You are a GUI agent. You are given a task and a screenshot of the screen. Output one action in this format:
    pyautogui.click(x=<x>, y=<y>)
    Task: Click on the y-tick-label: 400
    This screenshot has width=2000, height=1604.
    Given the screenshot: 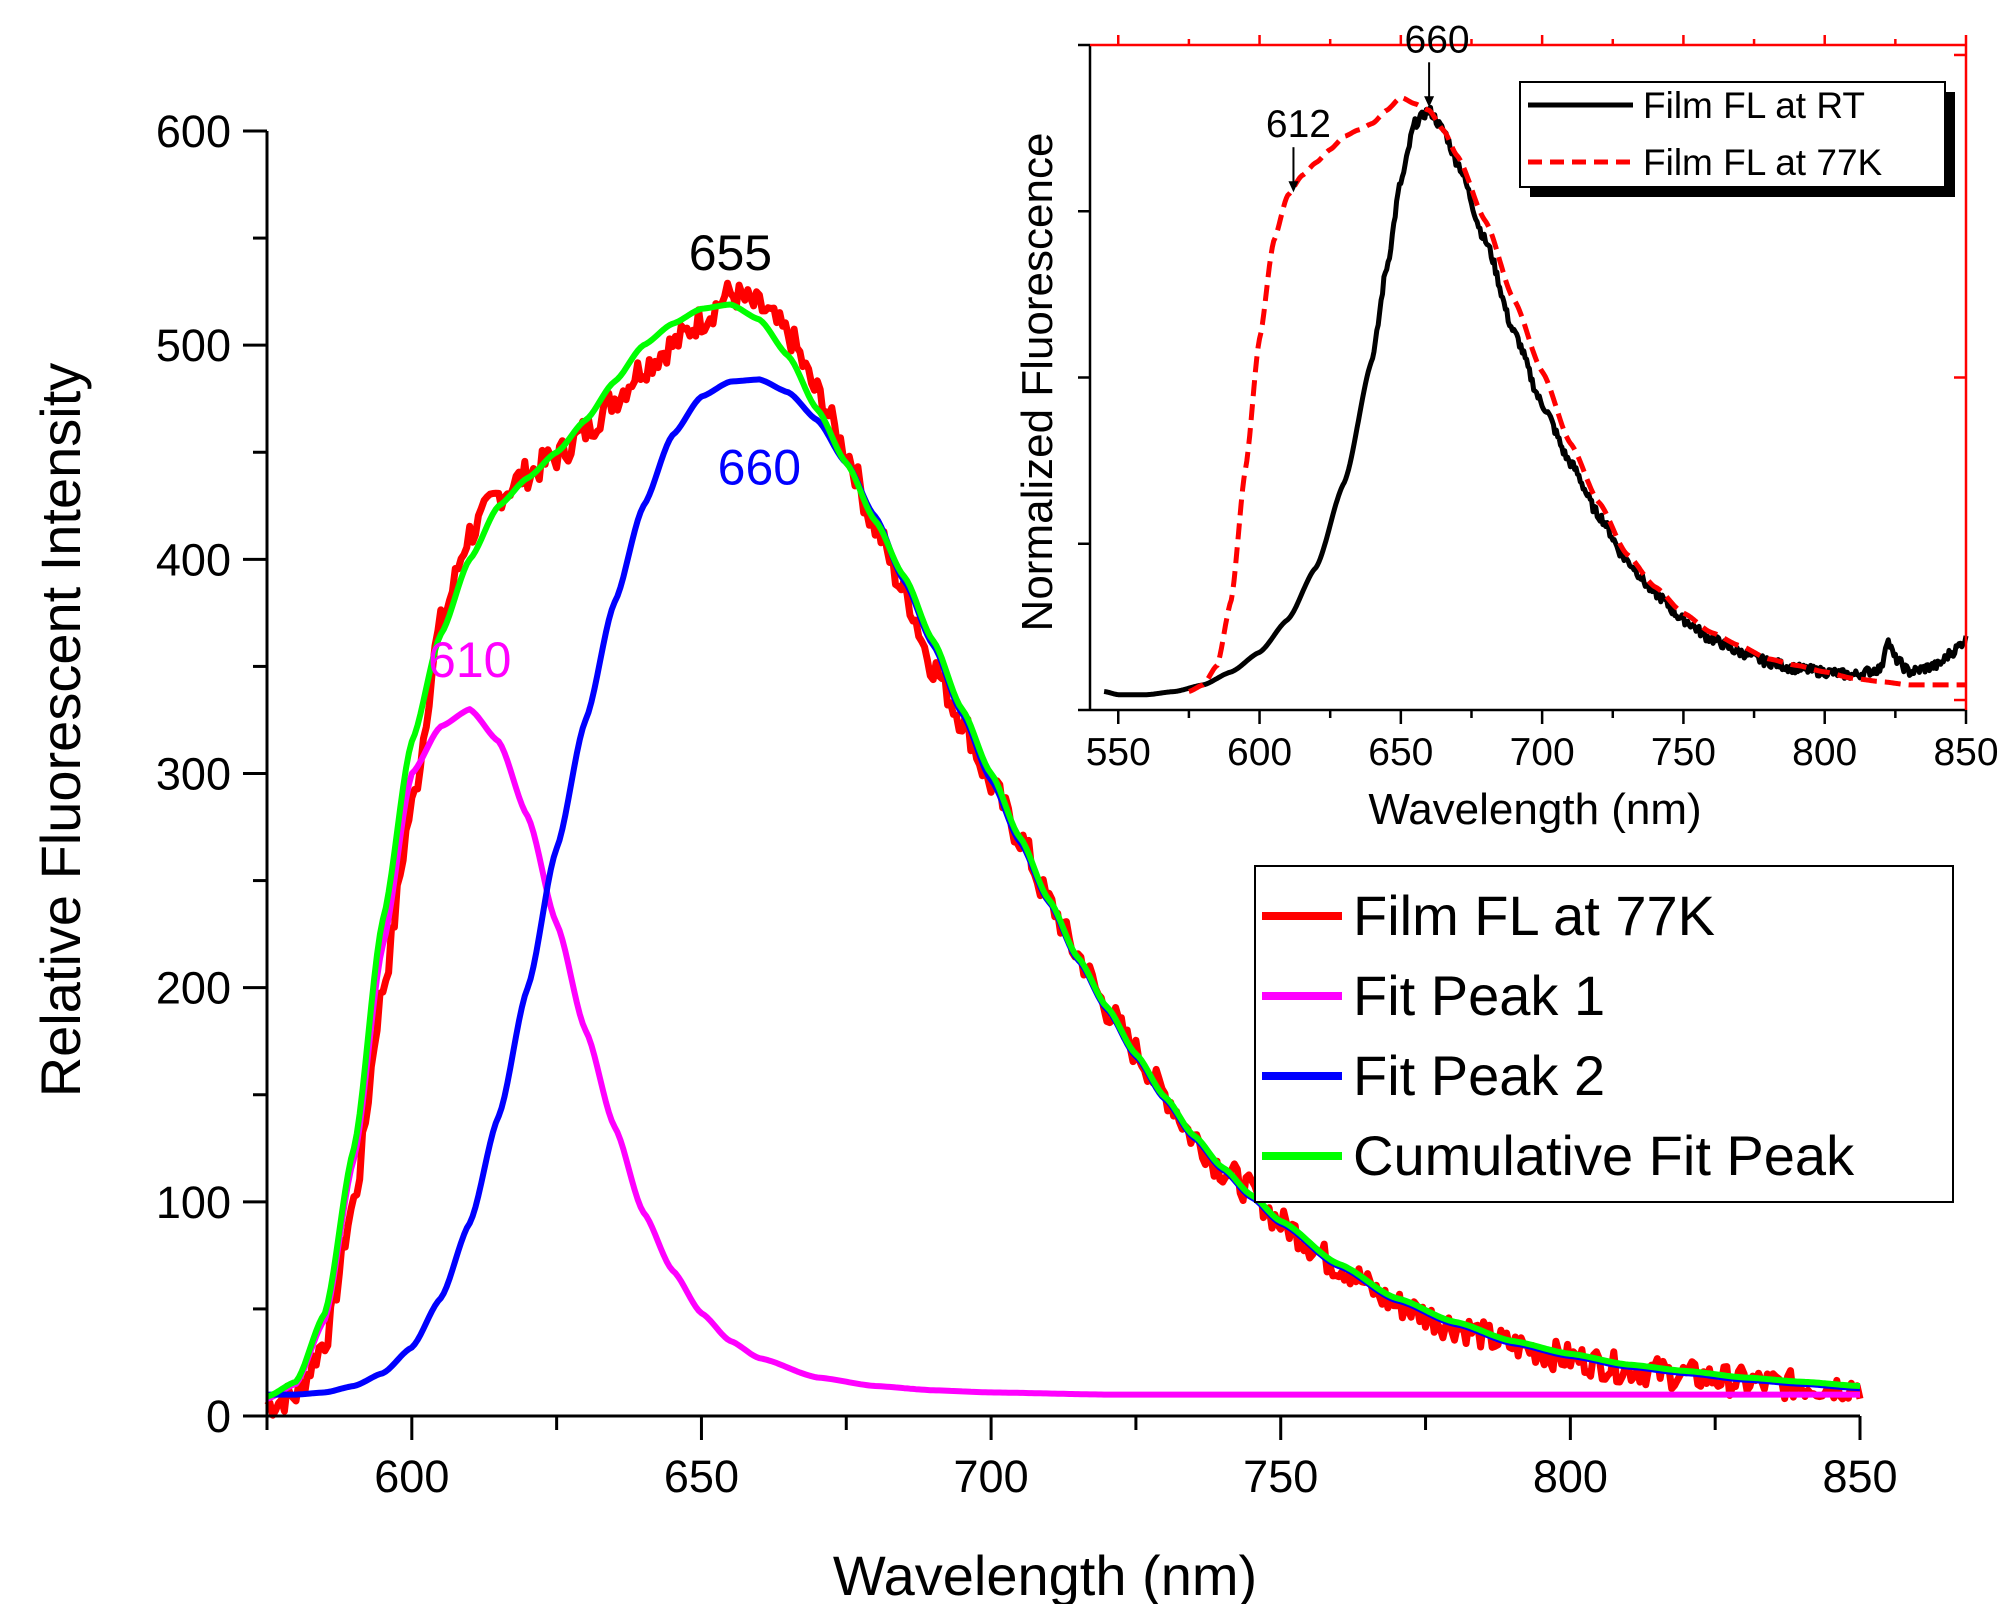 What is the action you would take?
    pyautogui.click(x=193, y=559)
    